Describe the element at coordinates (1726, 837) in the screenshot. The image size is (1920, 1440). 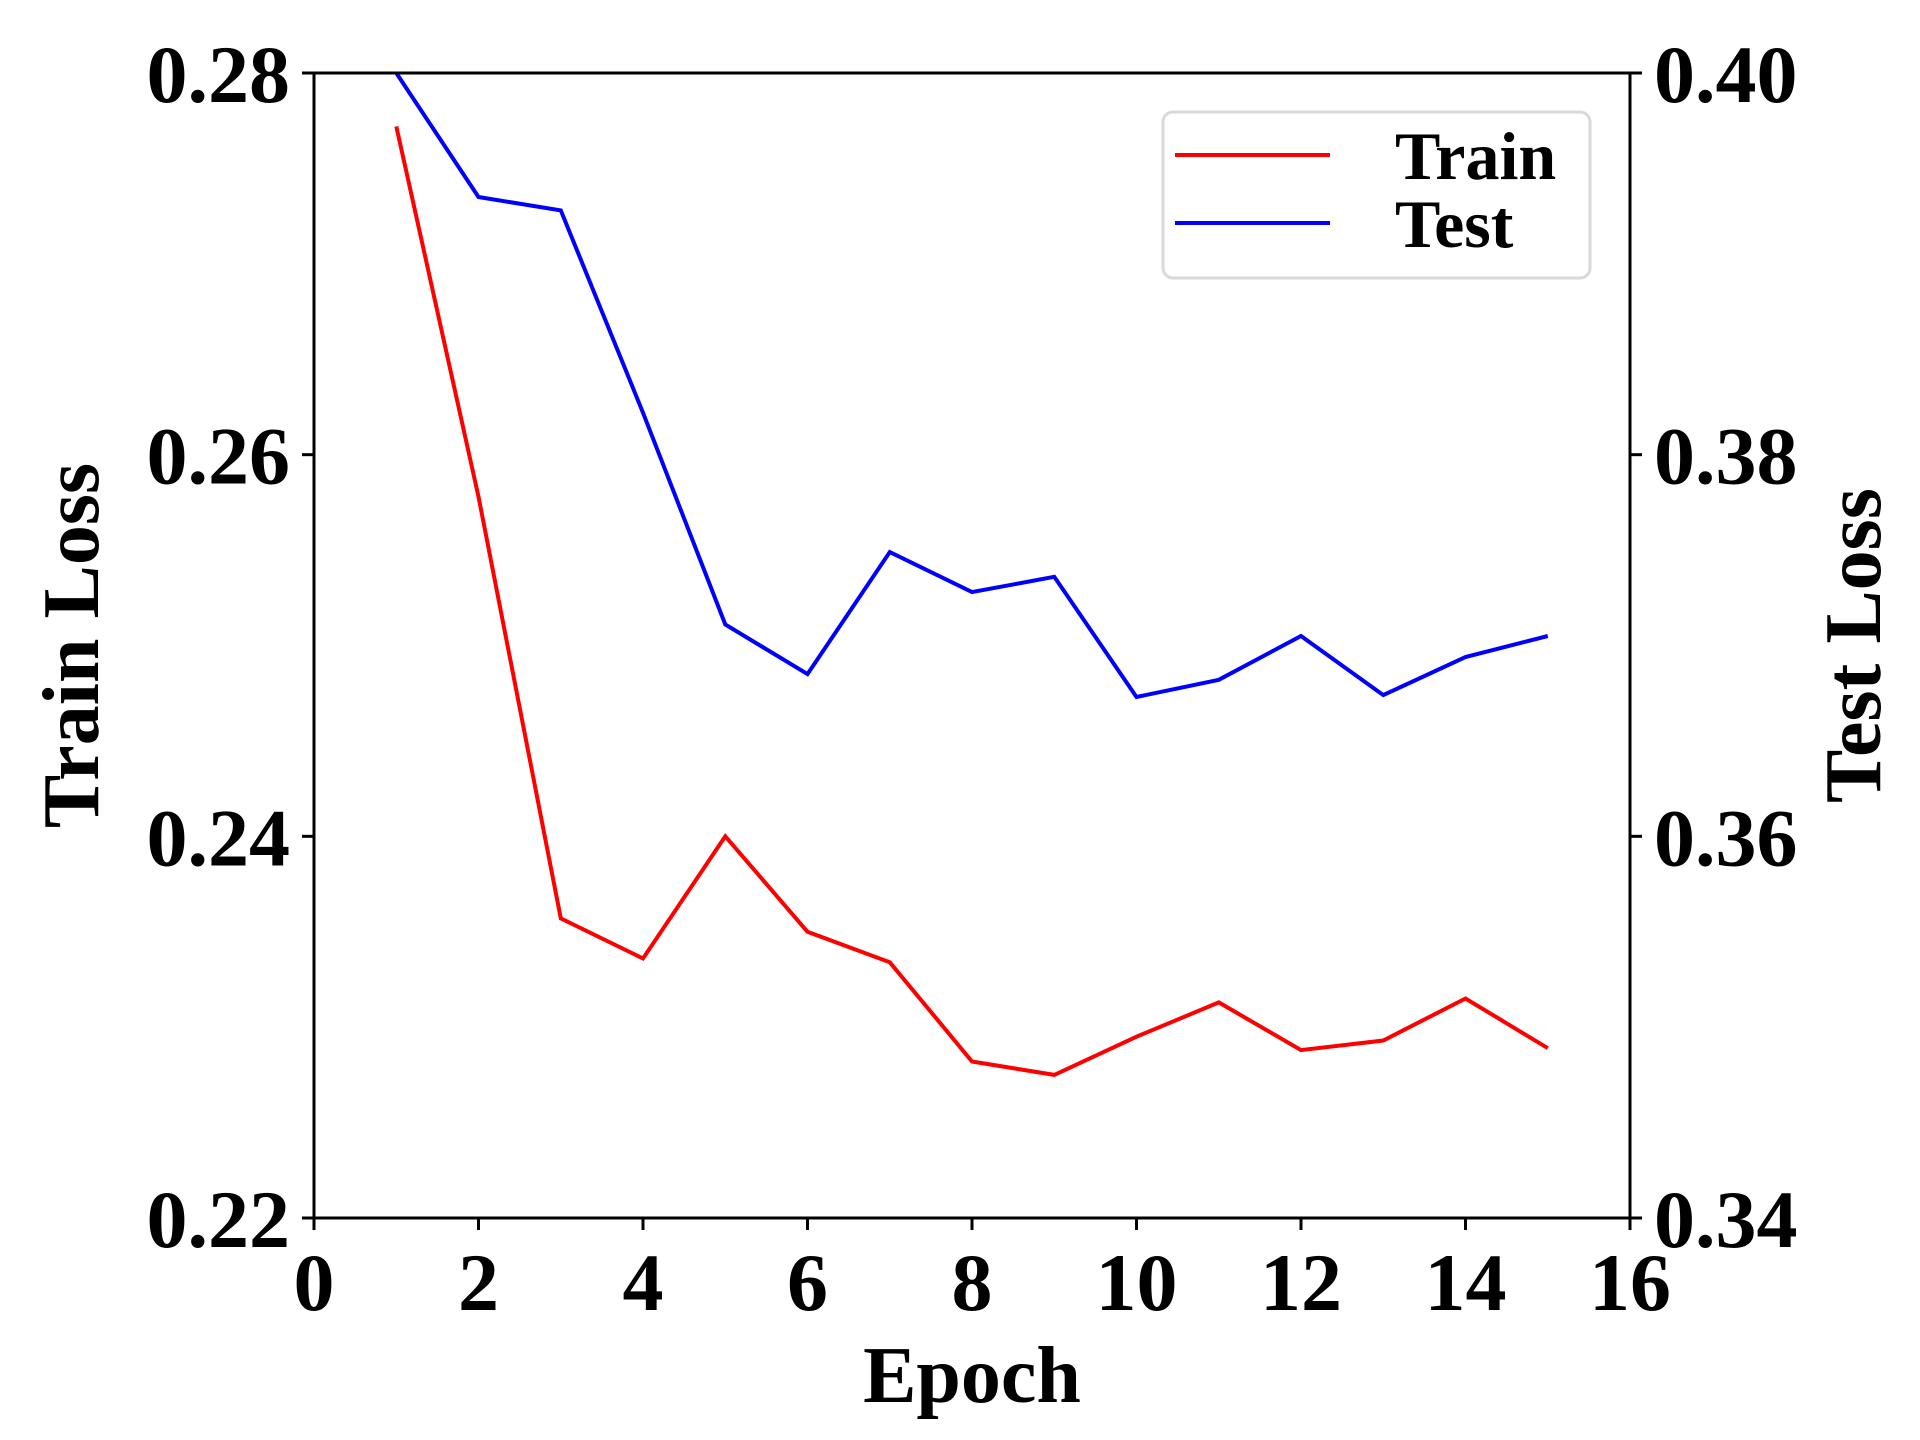
I see `right-y-tick-label: 0.36` at that location.